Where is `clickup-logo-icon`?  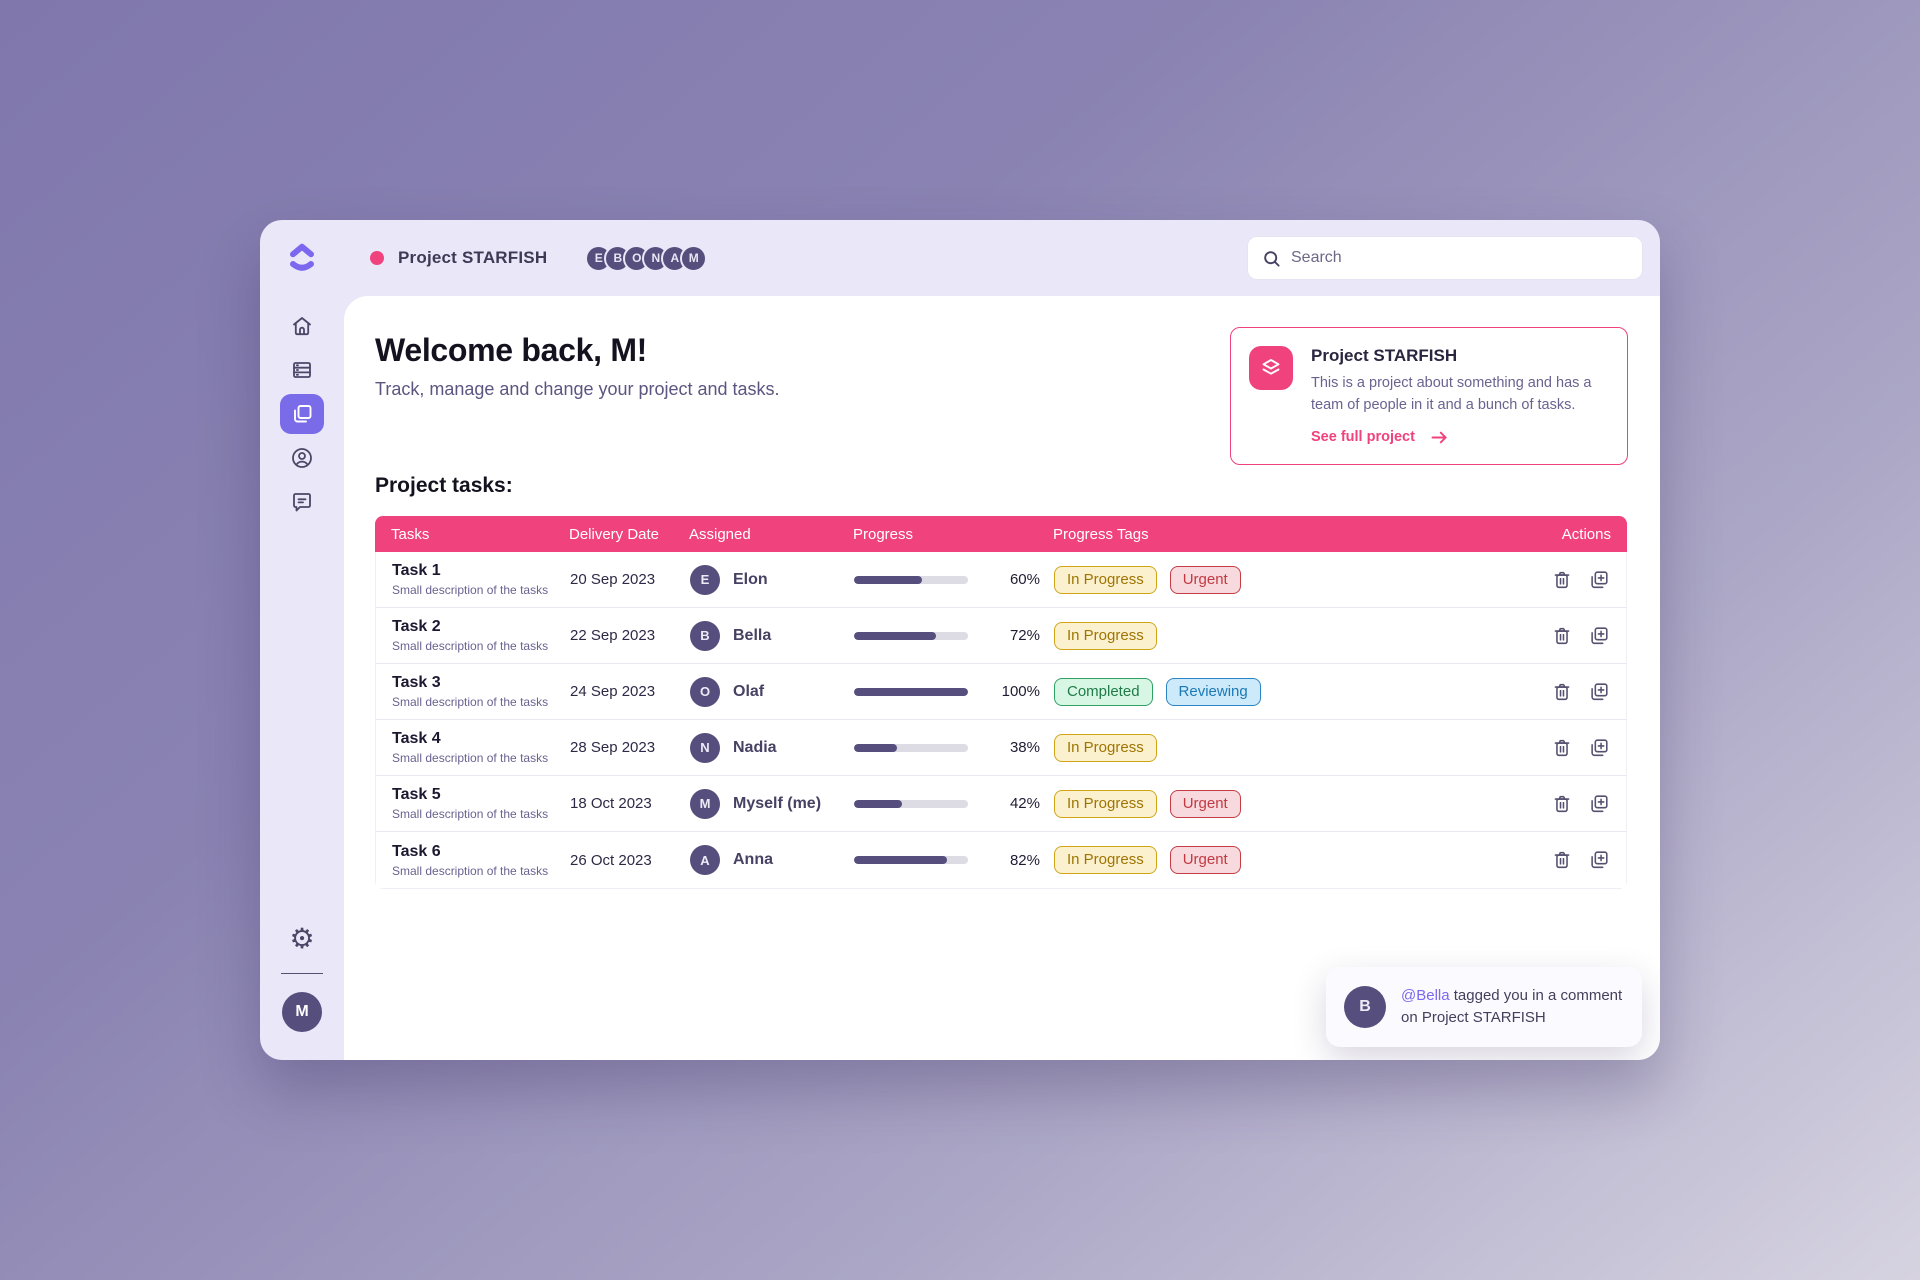
clickup-logo-icon is located at coordinates (302, 257).